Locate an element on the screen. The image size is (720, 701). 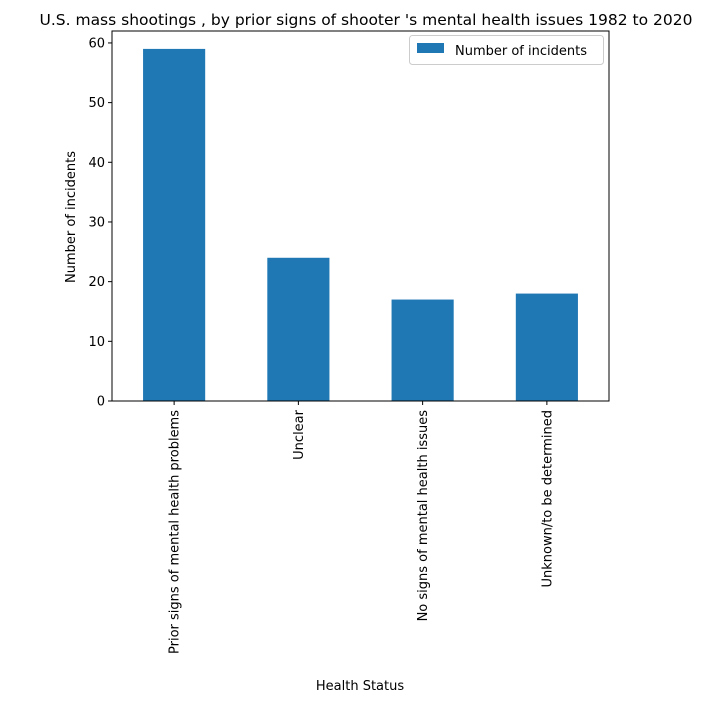
x-axis-title: Health Status is located at coordinates (360, 686).